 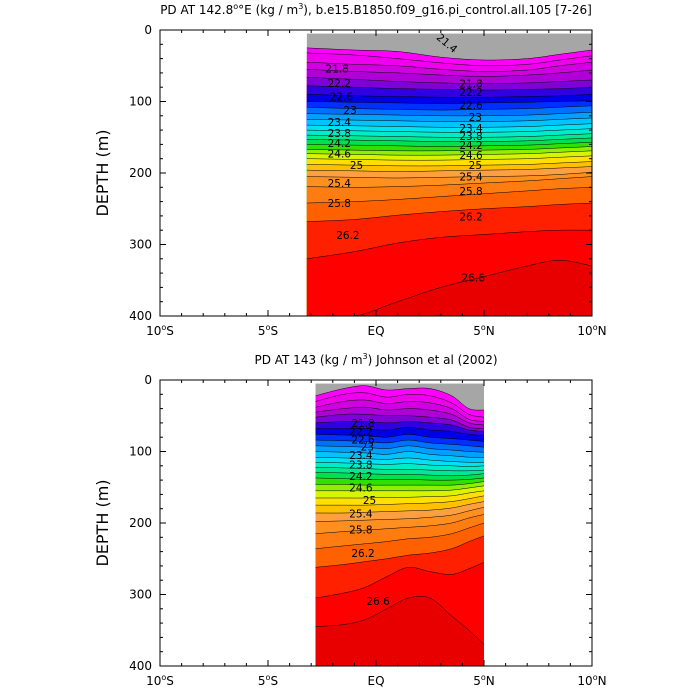 I want to click on y-axis-tick-label: 200, so click(x=140, y=173).